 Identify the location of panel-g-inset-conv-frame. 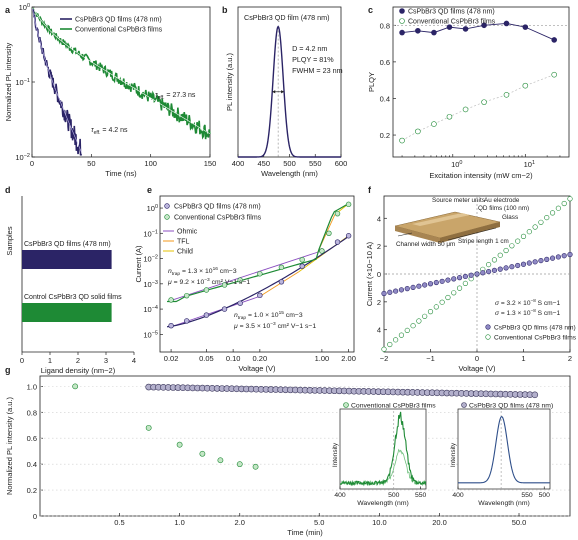
(383, 449).